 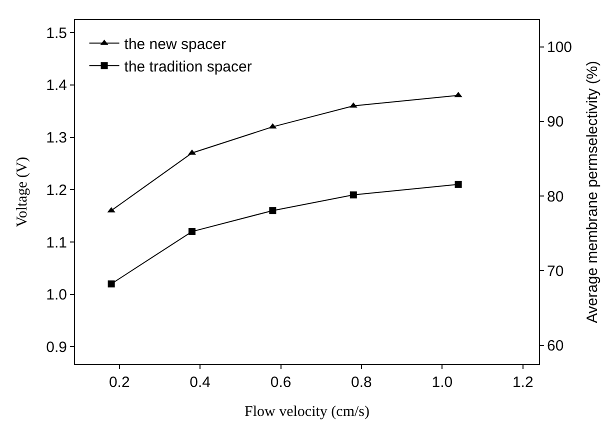 I want to click on x-tick-label: 0.2, so click(x=119, y=382).